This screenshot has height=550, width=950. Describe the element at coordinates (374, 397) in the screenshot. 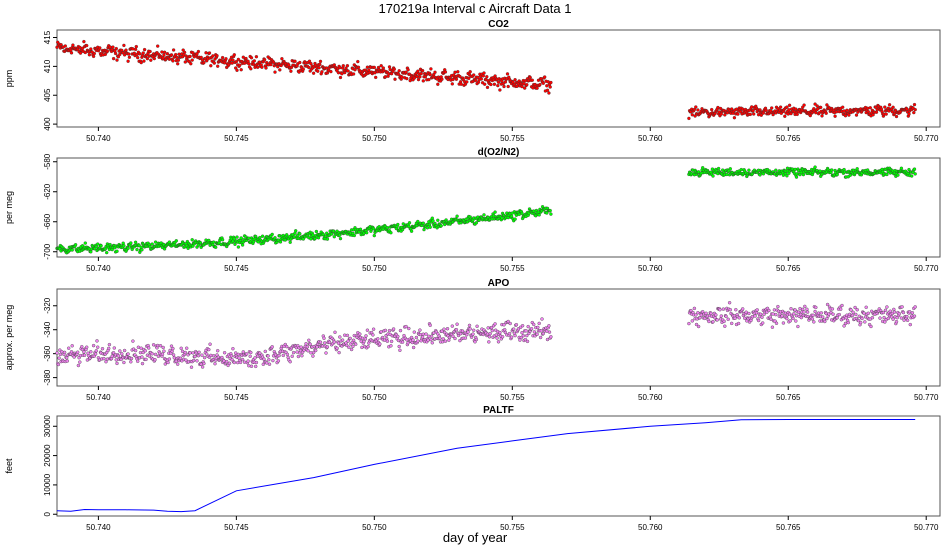

I see `apo-xtick-label: 50.750` at that location.